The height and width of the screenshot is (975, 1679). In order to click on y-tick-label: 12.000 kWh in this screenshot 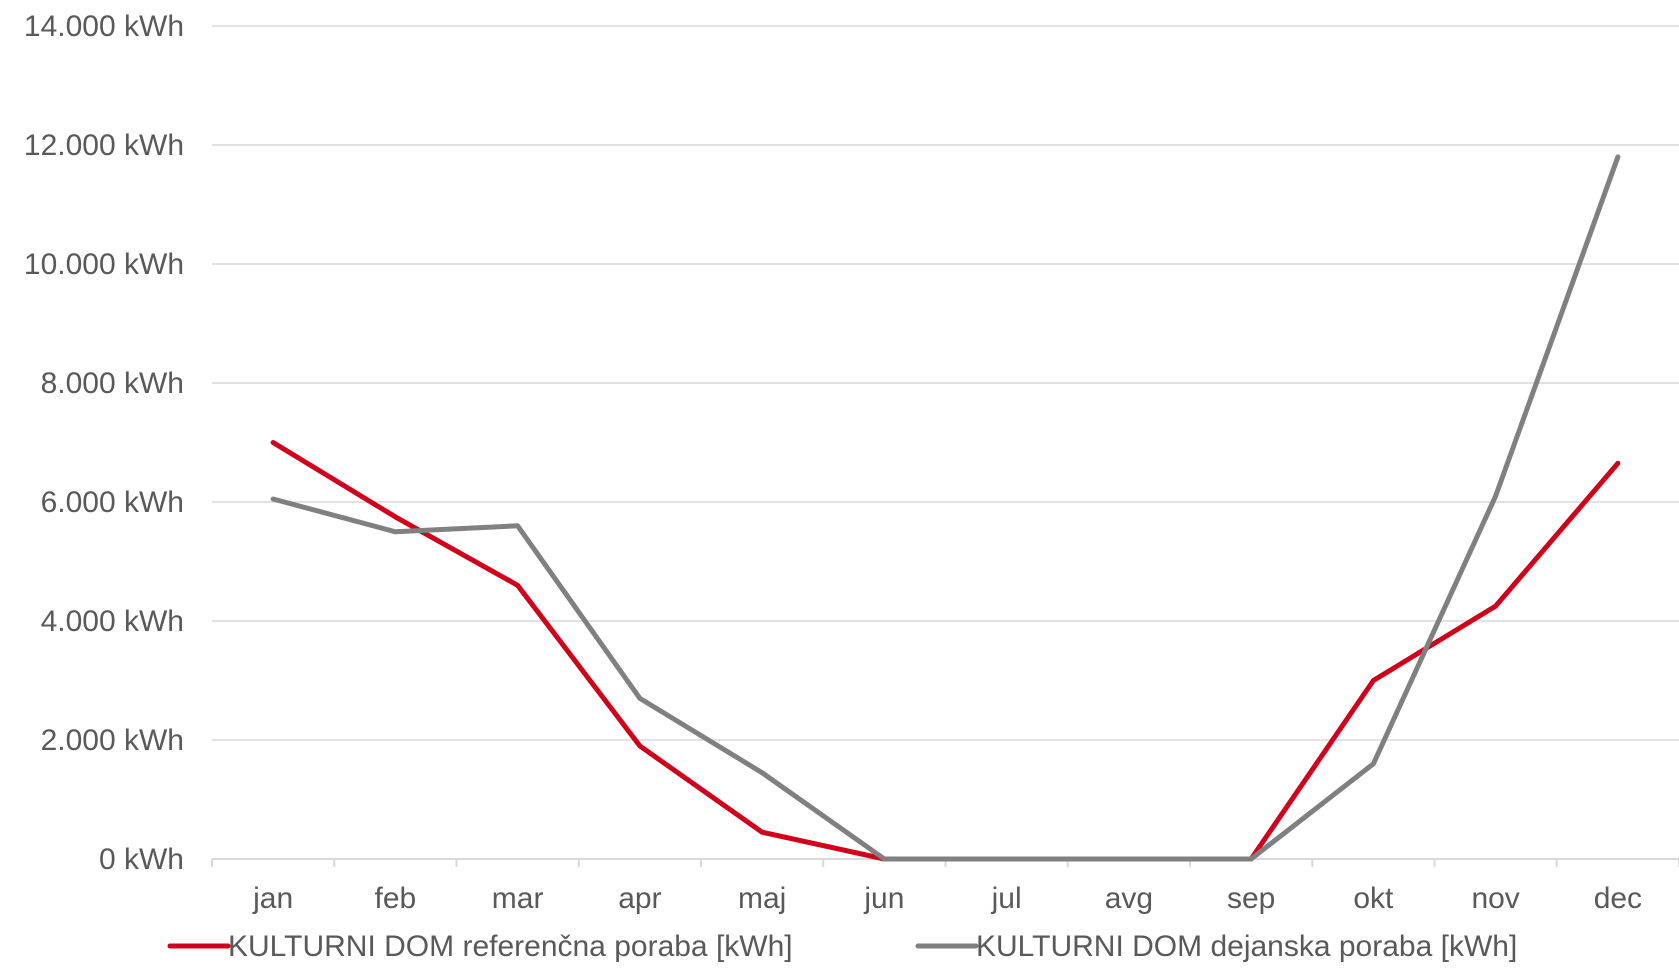, I will do `click(104, 145)`.